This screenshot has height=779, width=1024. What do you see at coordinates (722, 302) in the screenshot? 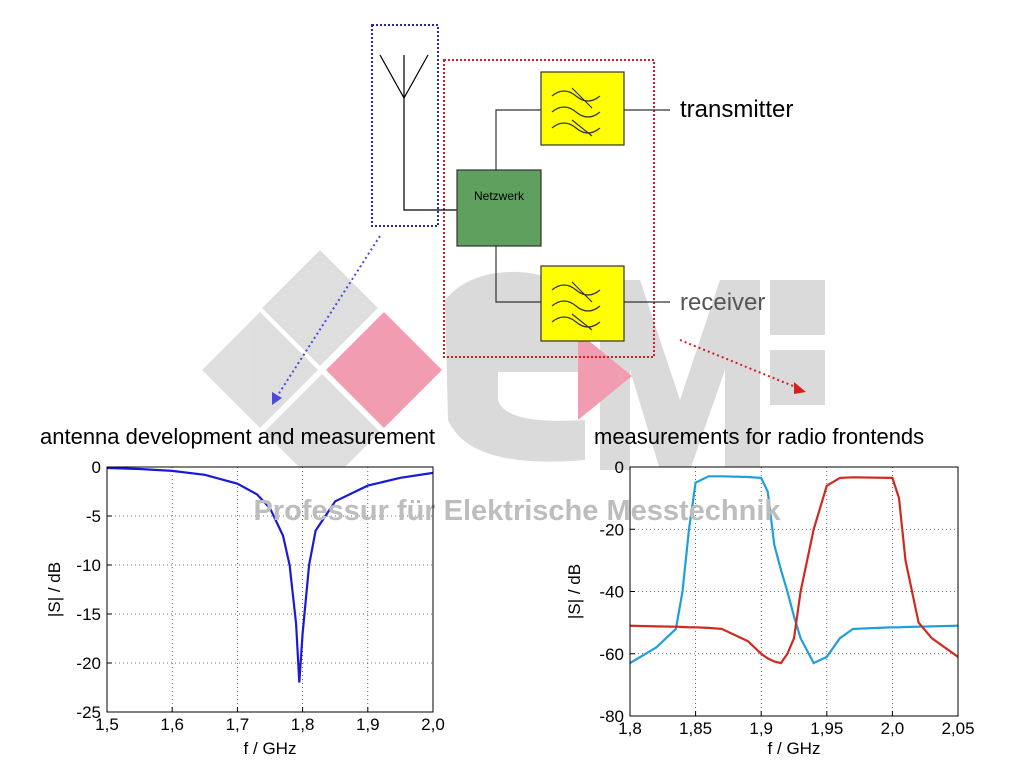
I see `node-label: receiver` at bounding box center [722, 302].